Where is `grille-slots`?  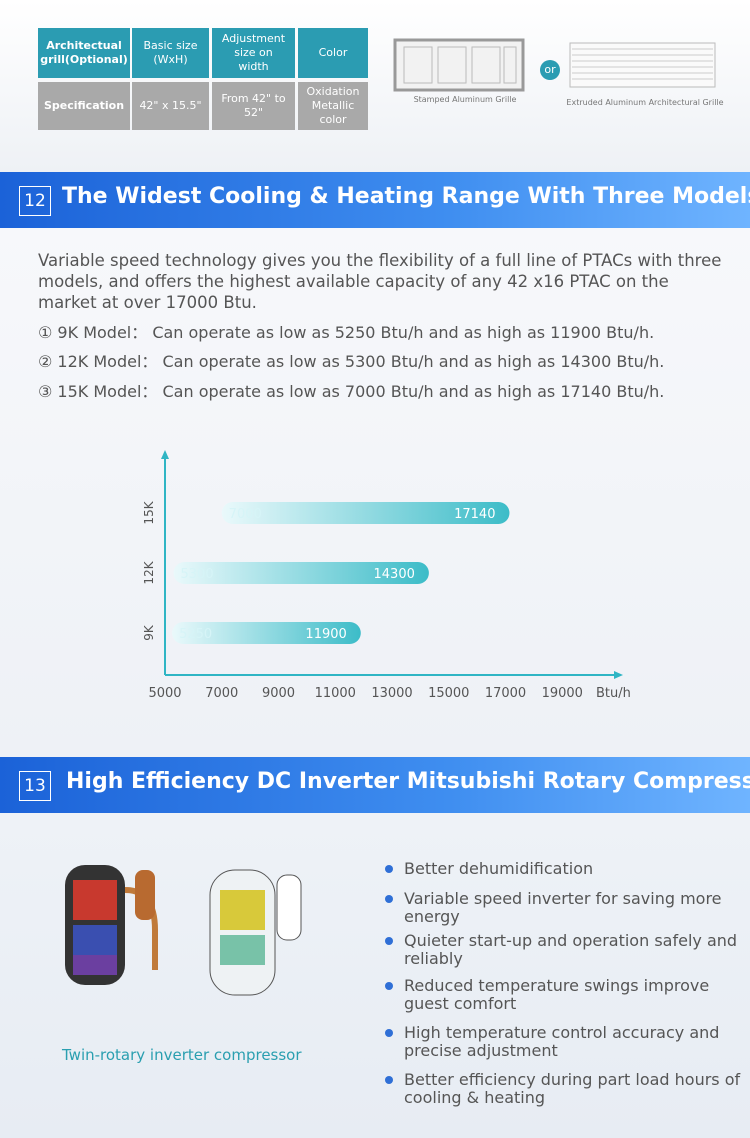 grille-slots is located at coordinates (460, 65).